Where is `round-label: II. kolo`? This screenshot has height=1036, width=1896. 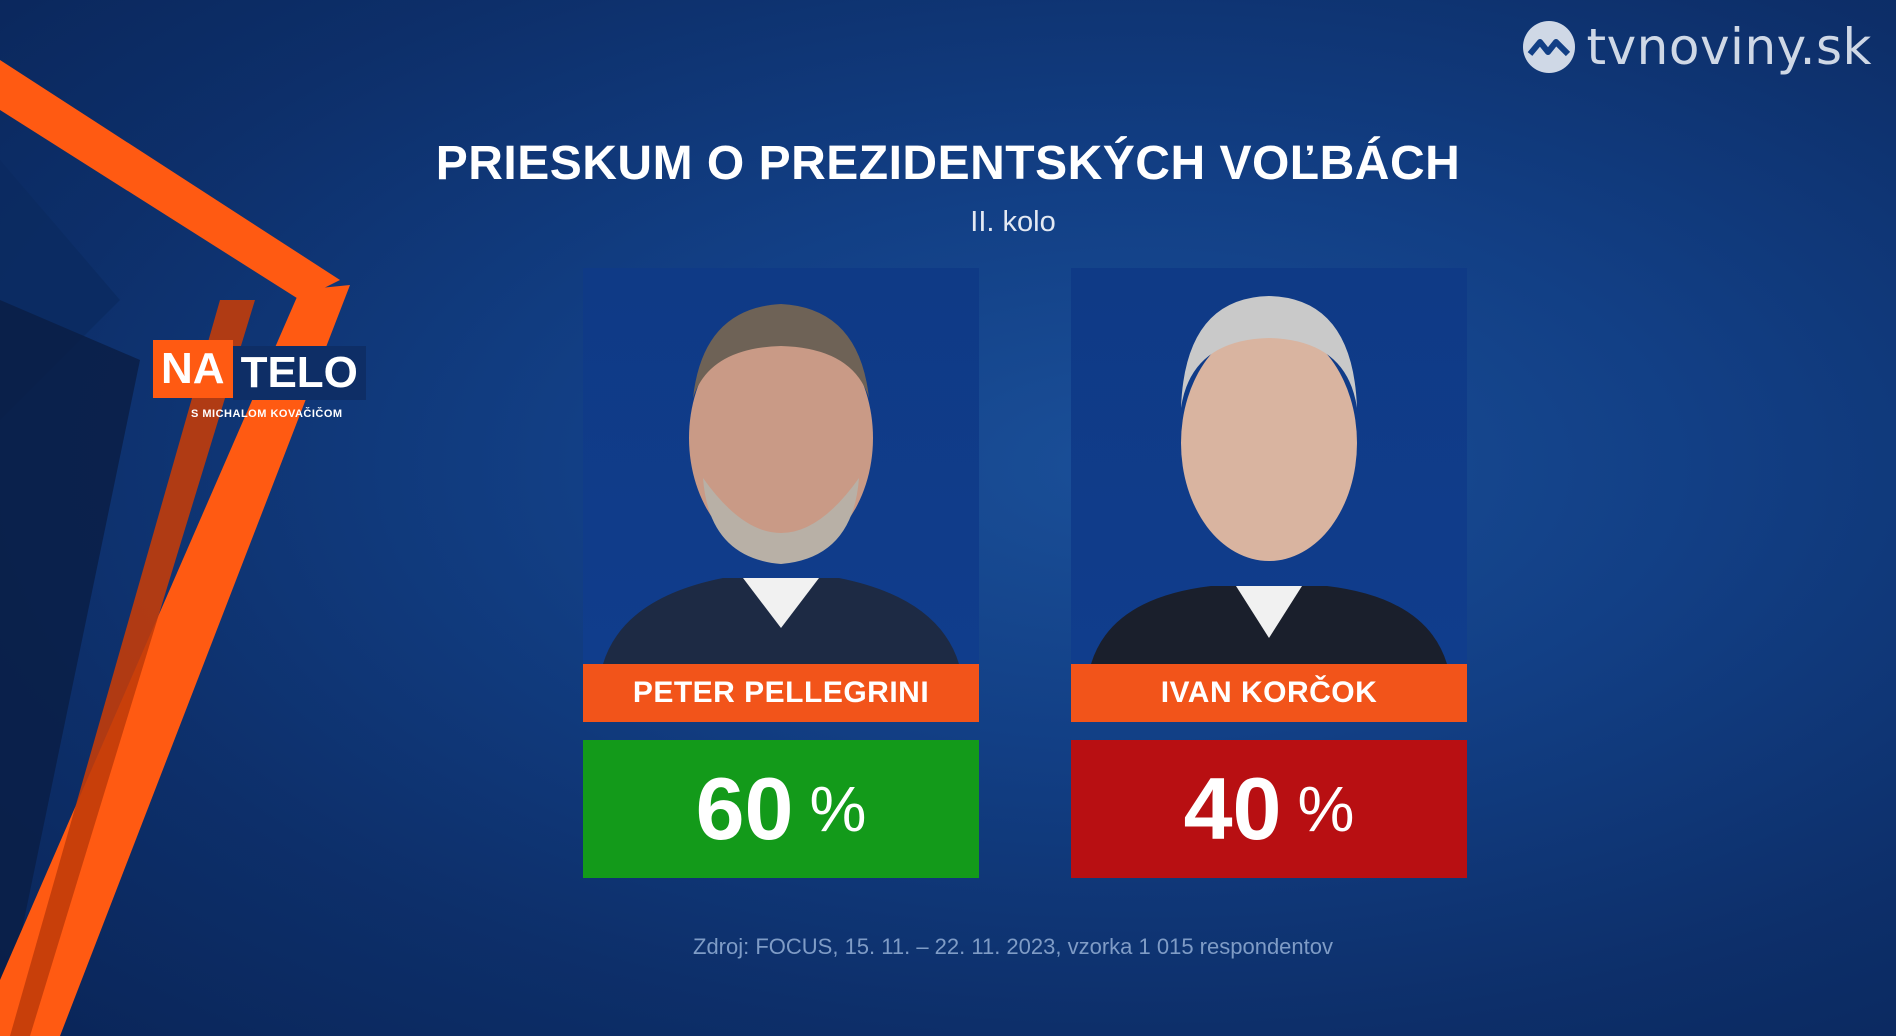
round-label: II. kolo is located at coordinates (1013, 222).